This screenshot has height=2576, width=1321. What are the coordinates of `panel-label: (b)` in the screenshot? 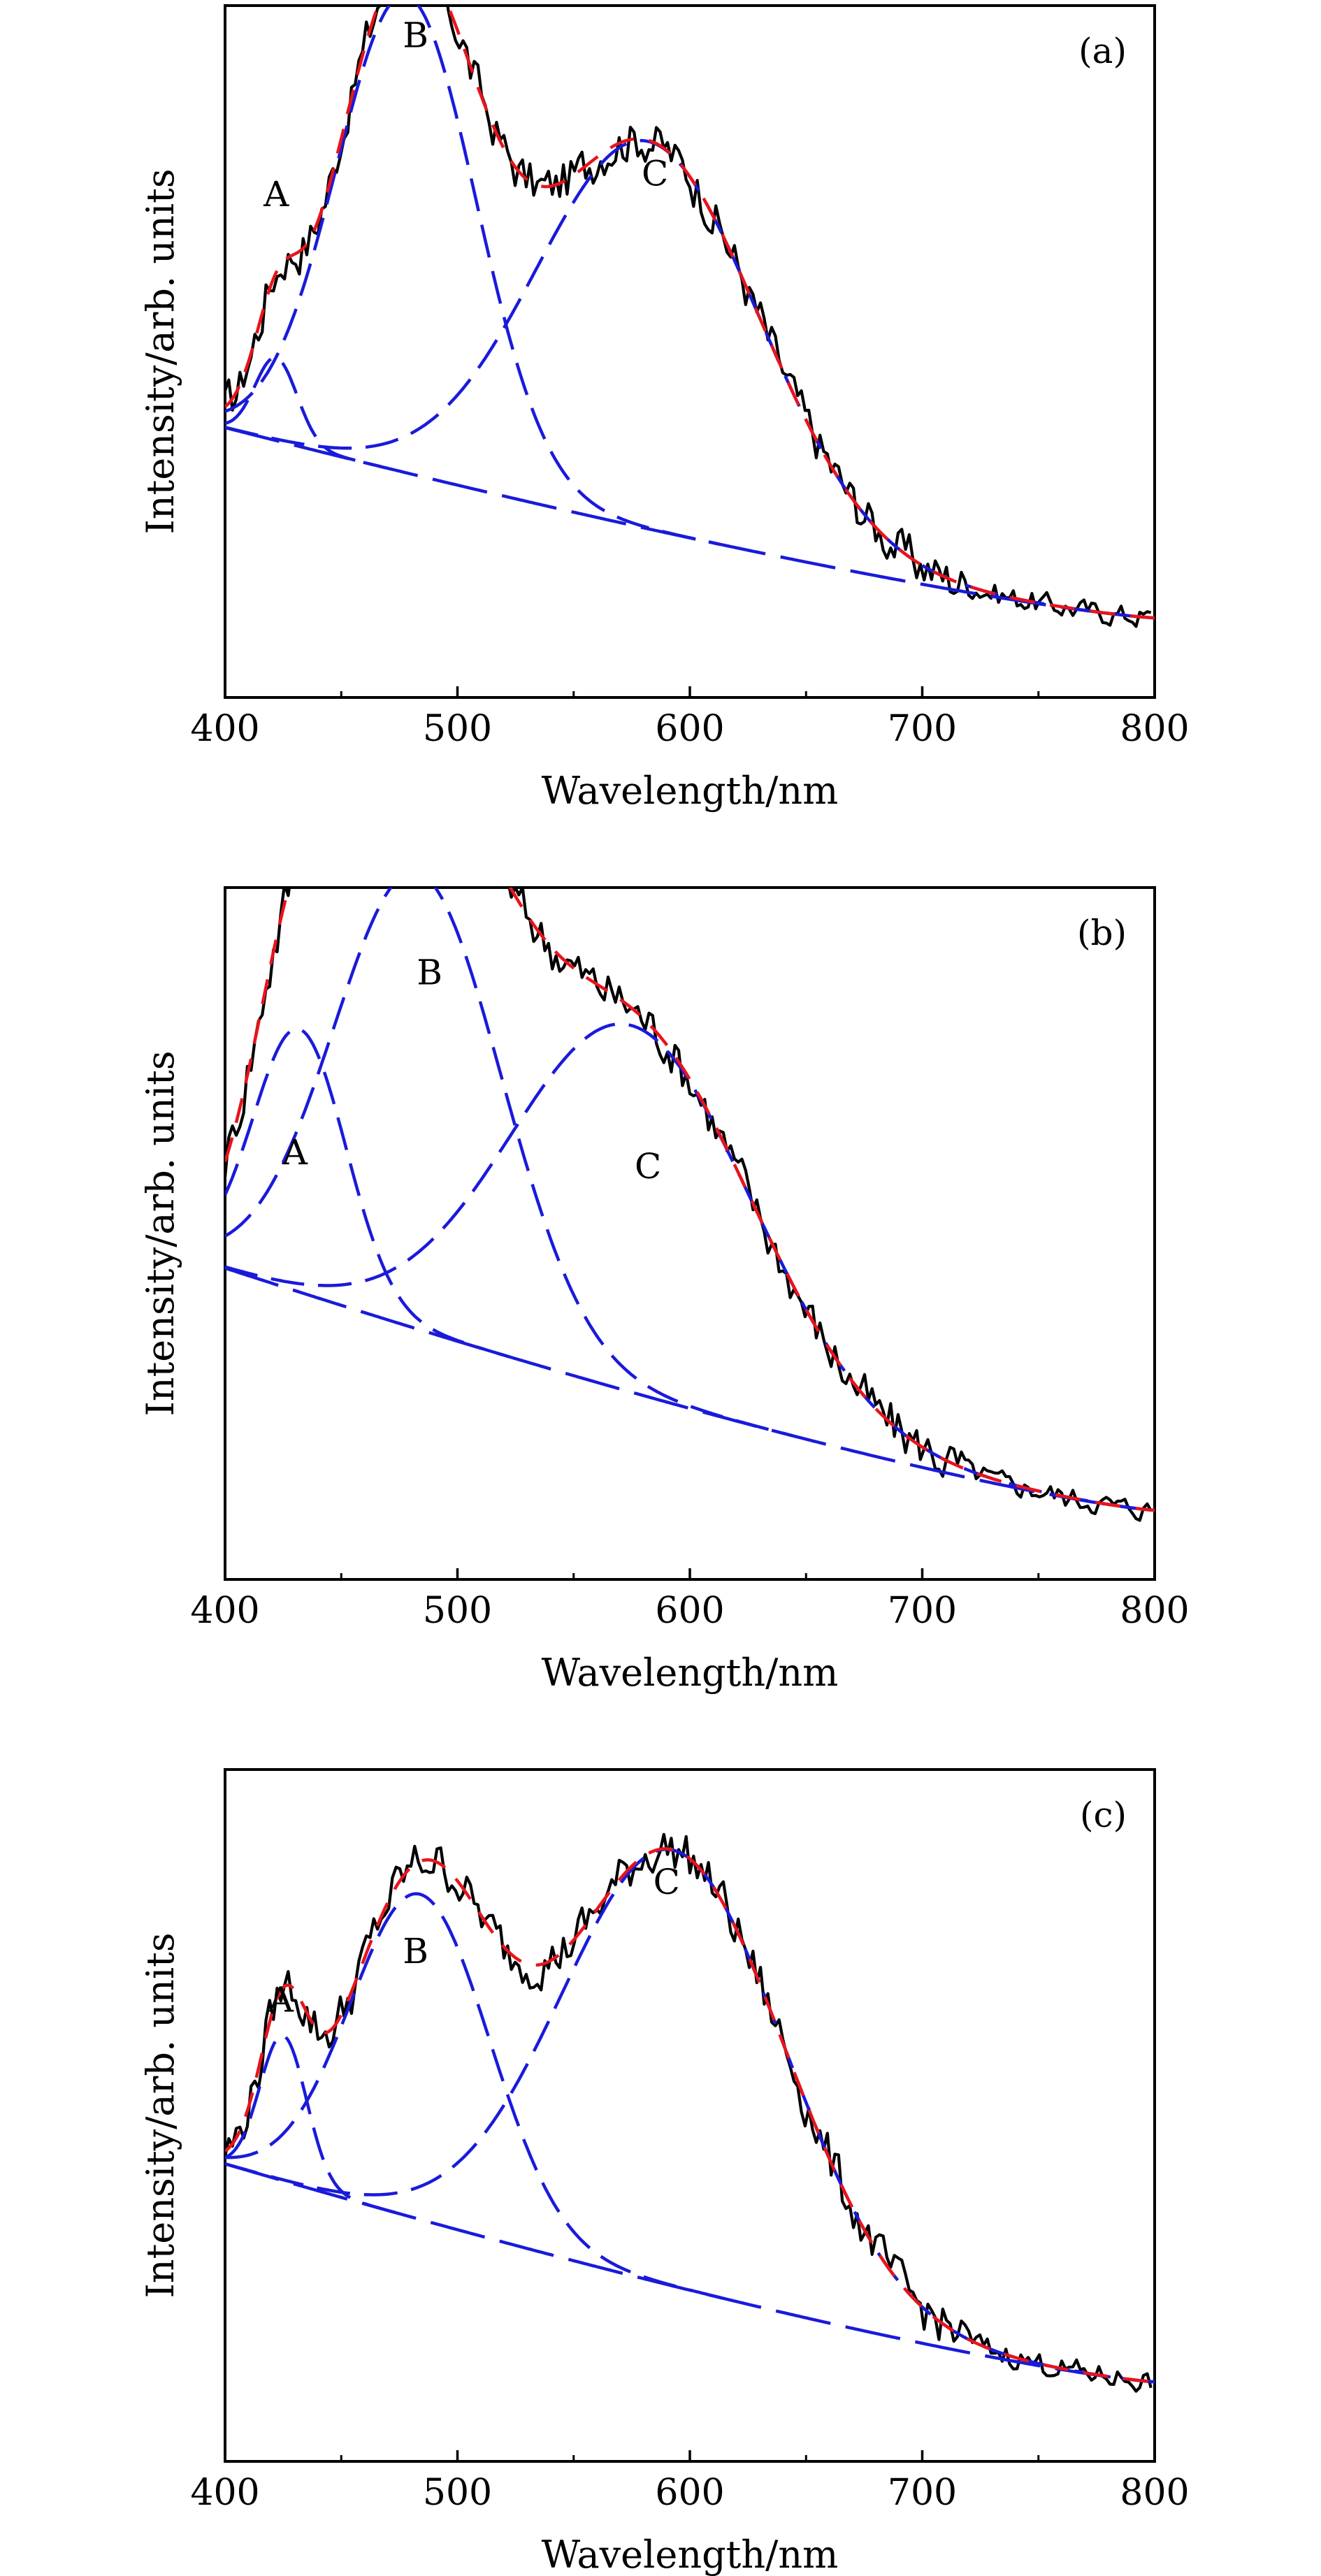 It's located at (1102, 933).